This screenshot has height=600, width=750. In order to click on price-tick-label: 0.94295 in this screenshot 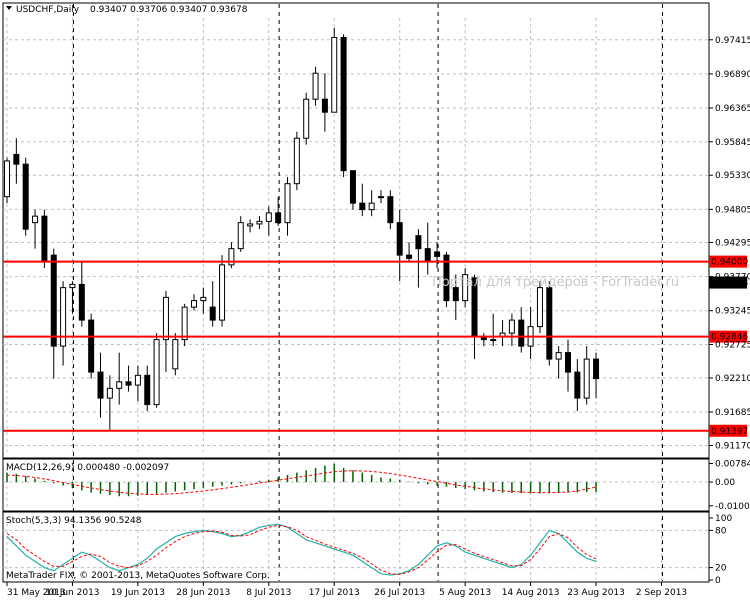, I will do `click(732, 243)`.